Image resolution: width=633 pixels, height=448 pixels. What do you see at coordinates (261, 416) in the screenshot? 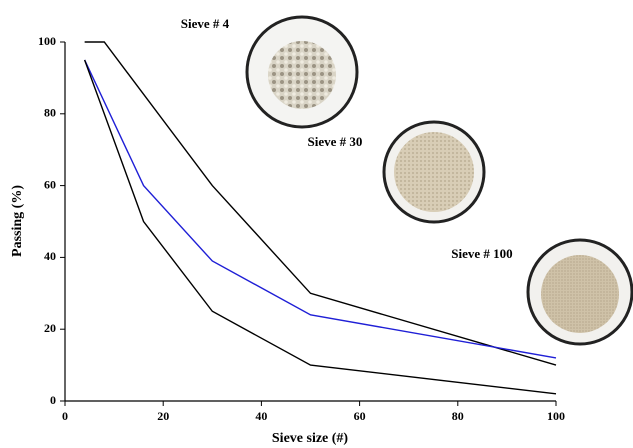
I see `x-tick-label: 40` at bounding box center [261, 416].